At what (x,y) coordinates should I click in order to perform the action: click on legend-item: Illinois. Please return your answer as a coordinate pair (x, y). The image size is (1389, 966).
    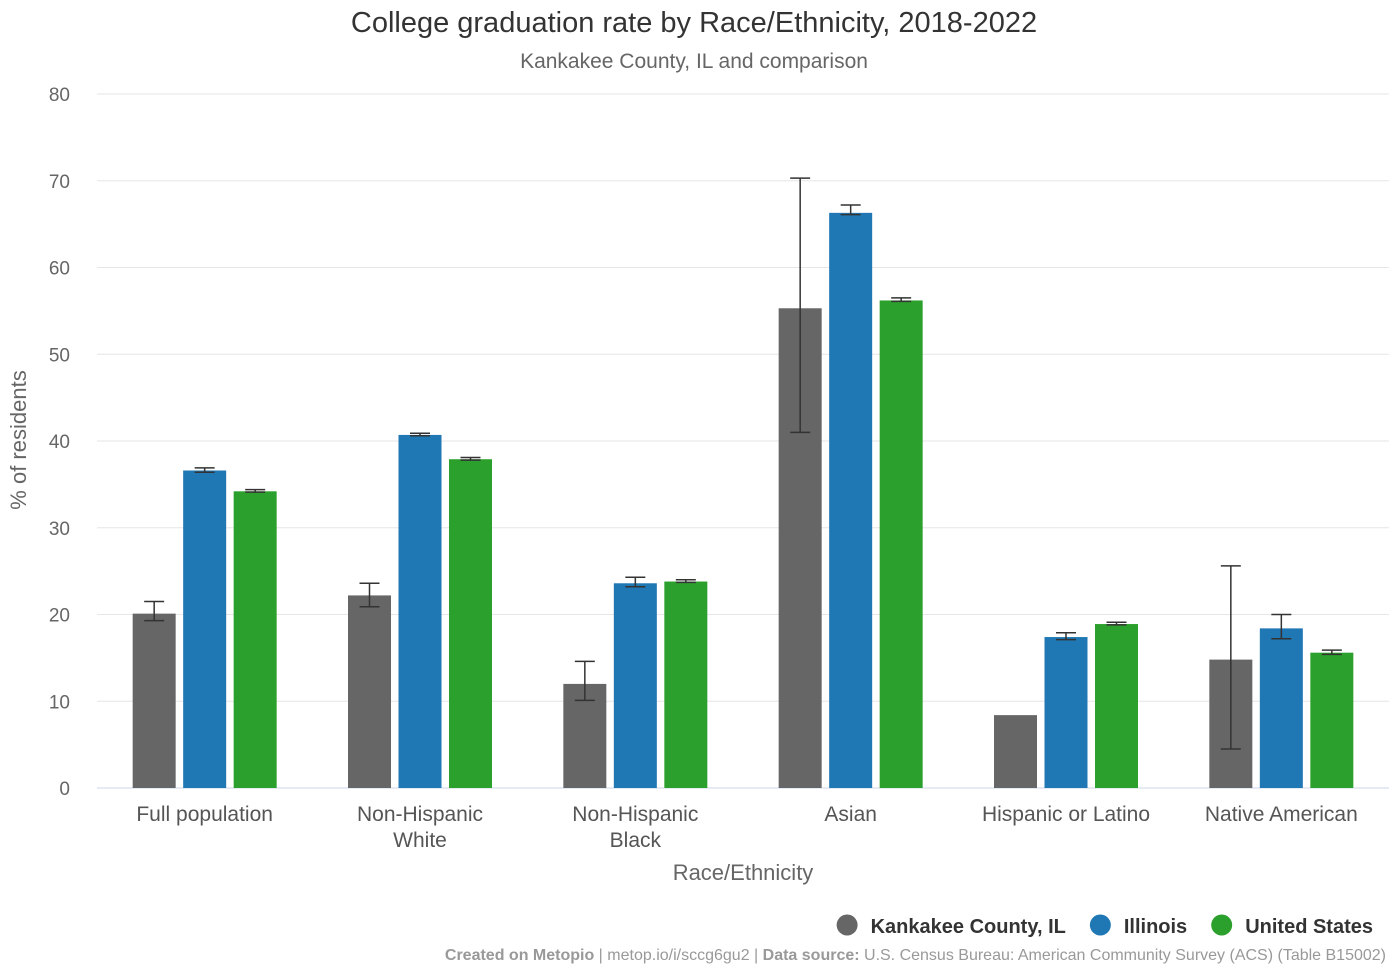
    Looking at the image, I should click on (1138, 926).